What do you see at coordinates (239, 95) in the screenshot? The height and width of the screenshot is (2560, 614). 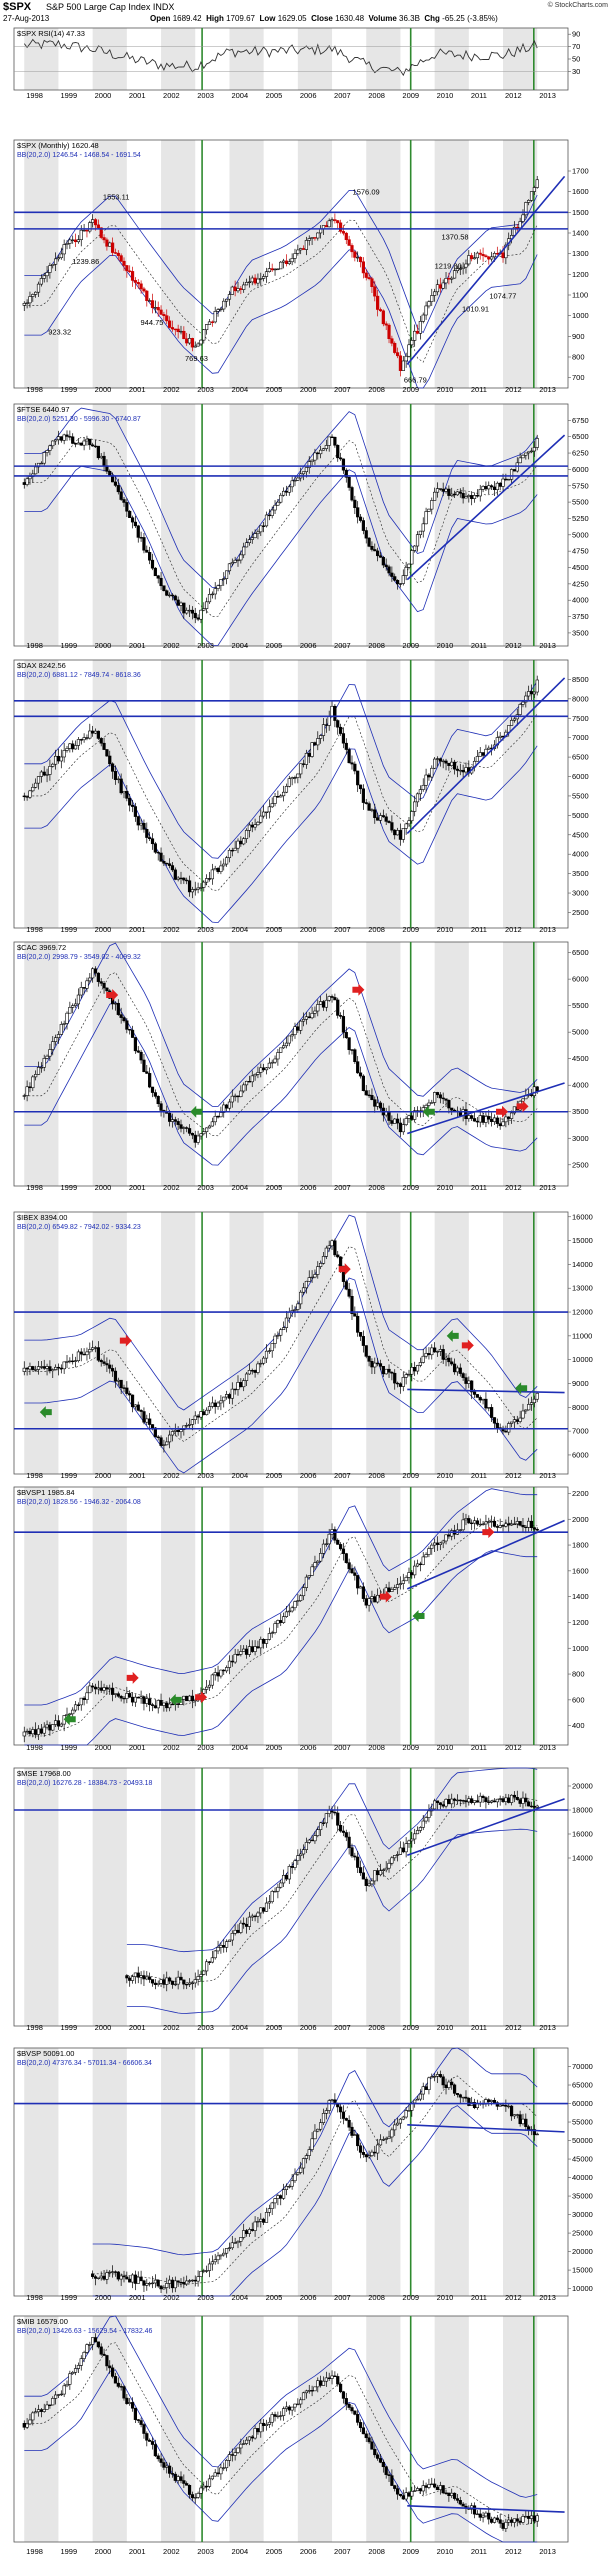 I see `x-tick-label: 2004` at bounding box center [239, 95].